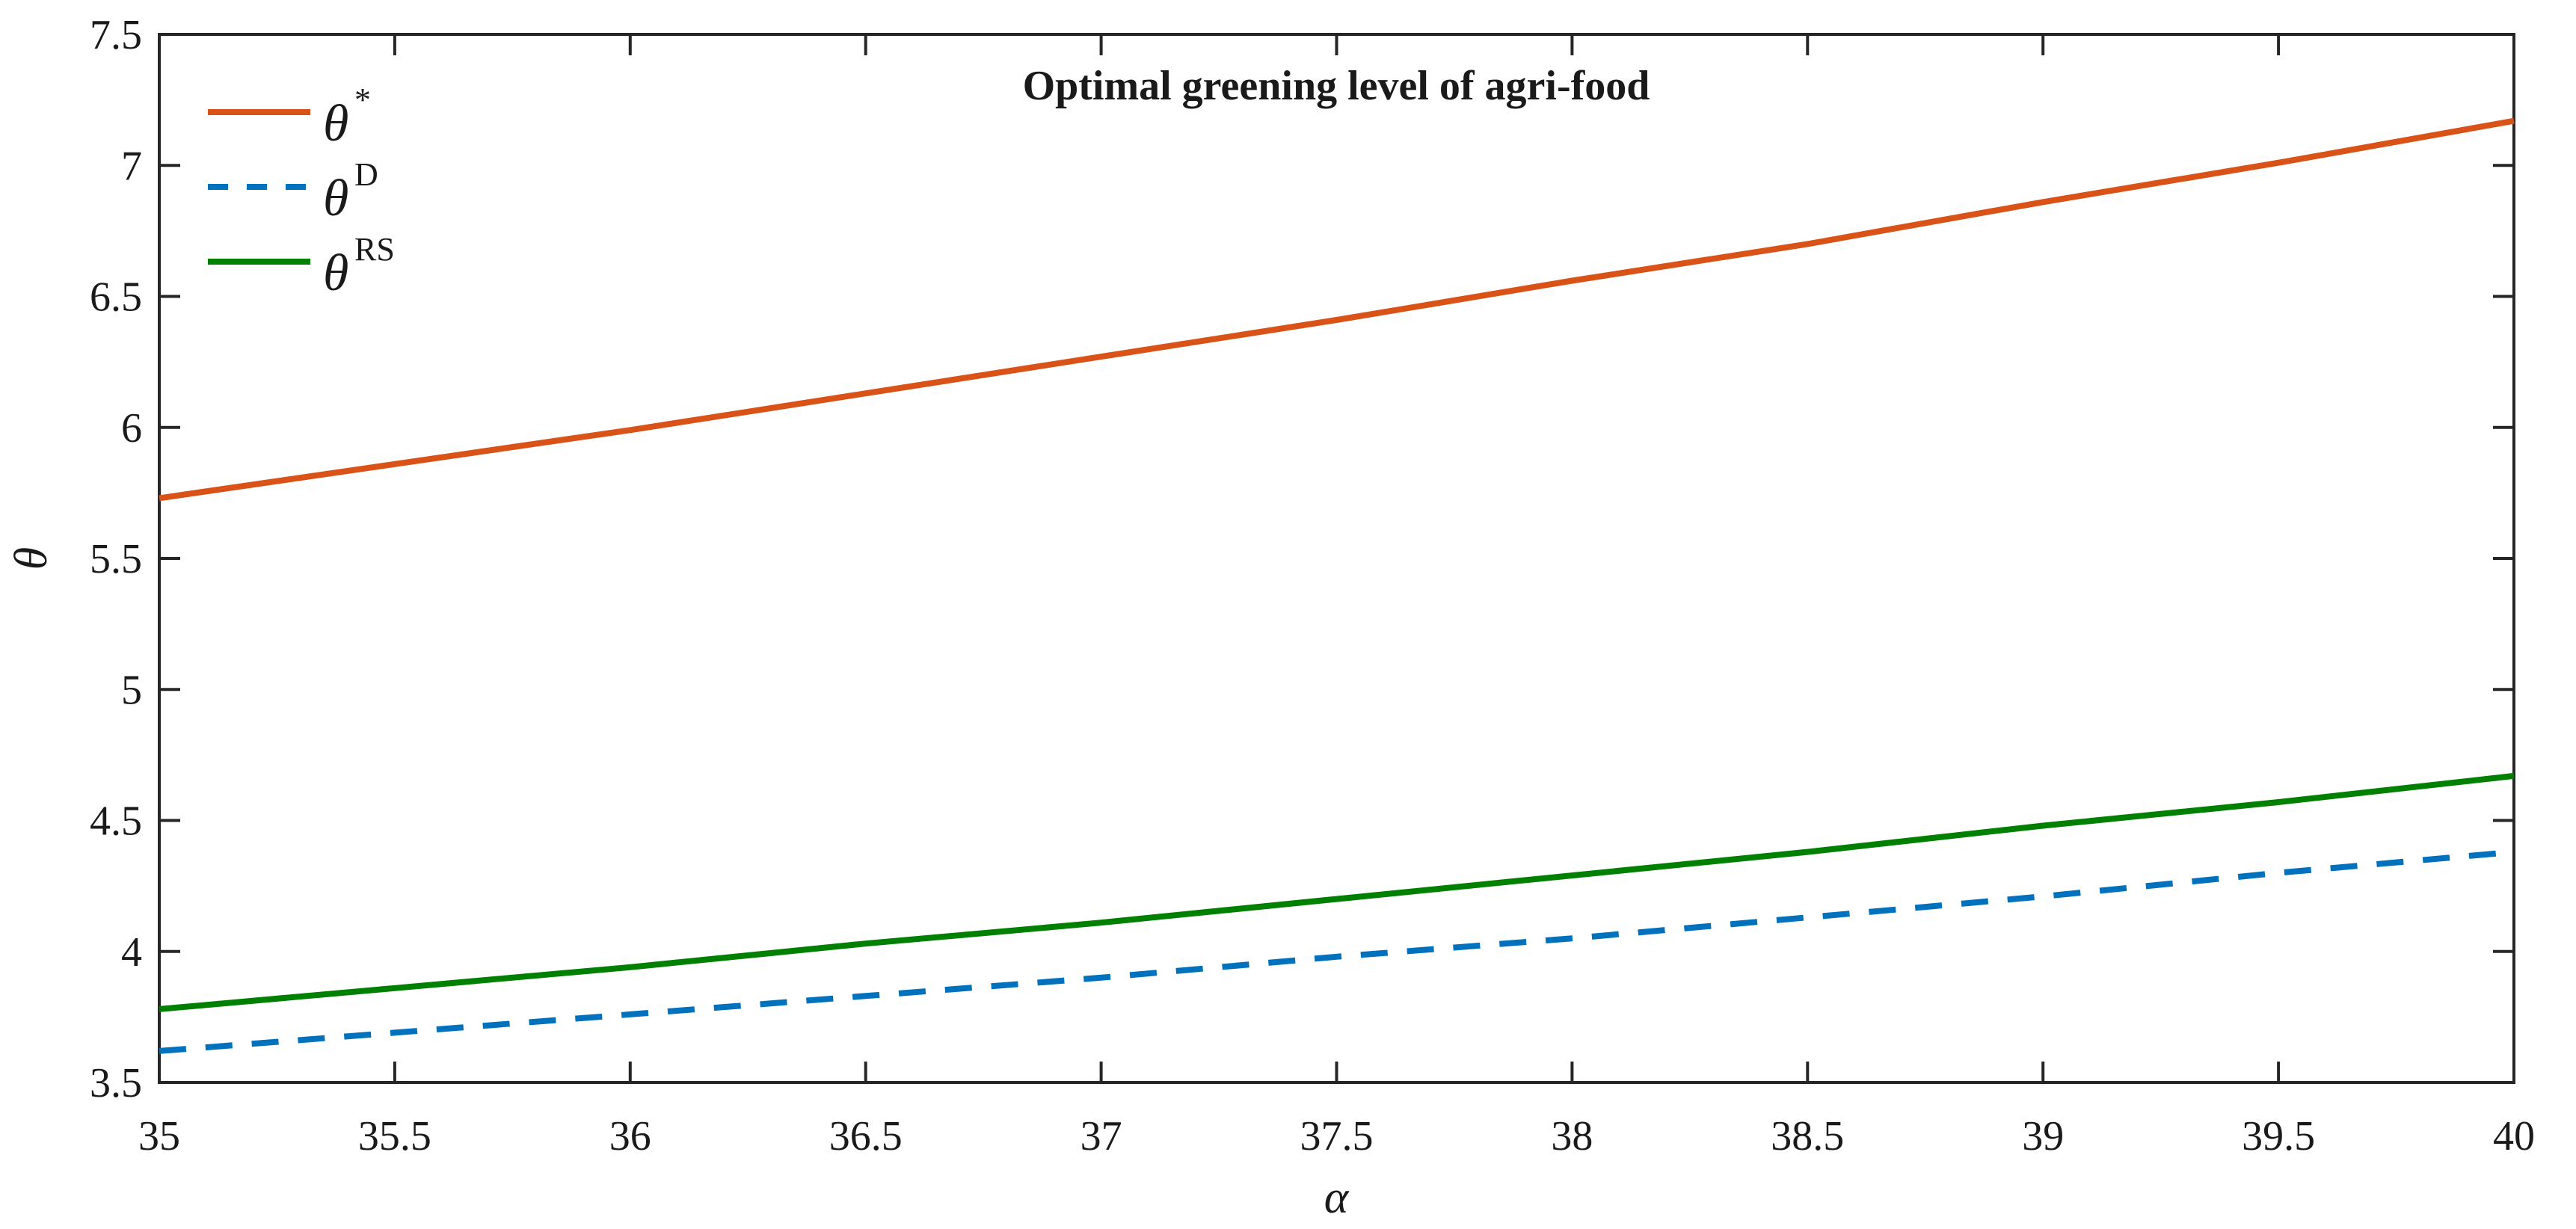 Image resolution: width=2576 pixels, height=1229 pixels. What do you see at coordinates (31, 559) in the screenshot?
I see `y-axis-label: θ` at bounding box center [31, 559].